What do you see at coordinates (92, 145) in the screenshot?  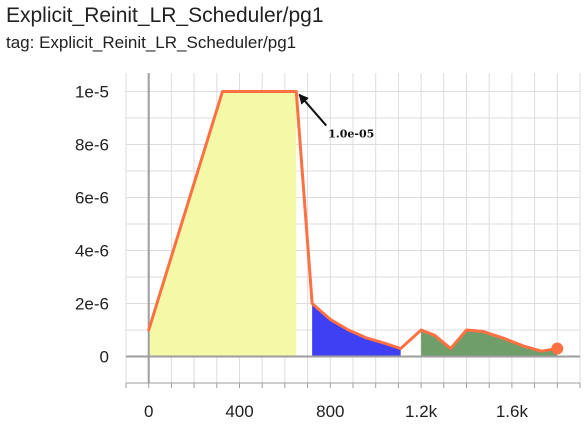 I see `y-tick-label: 8e-6` at bounding box center [92, 145].